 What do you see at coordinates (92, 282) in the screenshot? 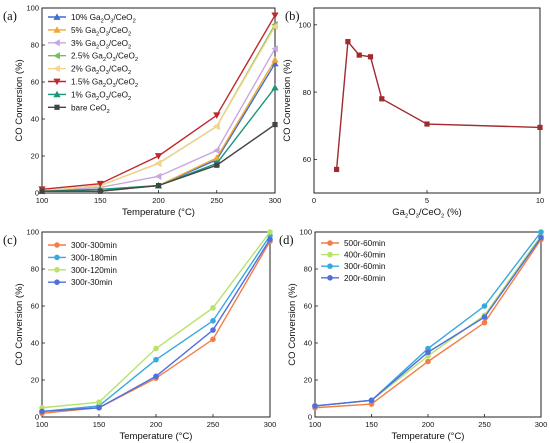
I see `legend-label: 300r-30min` at bounding box center [92, 282].